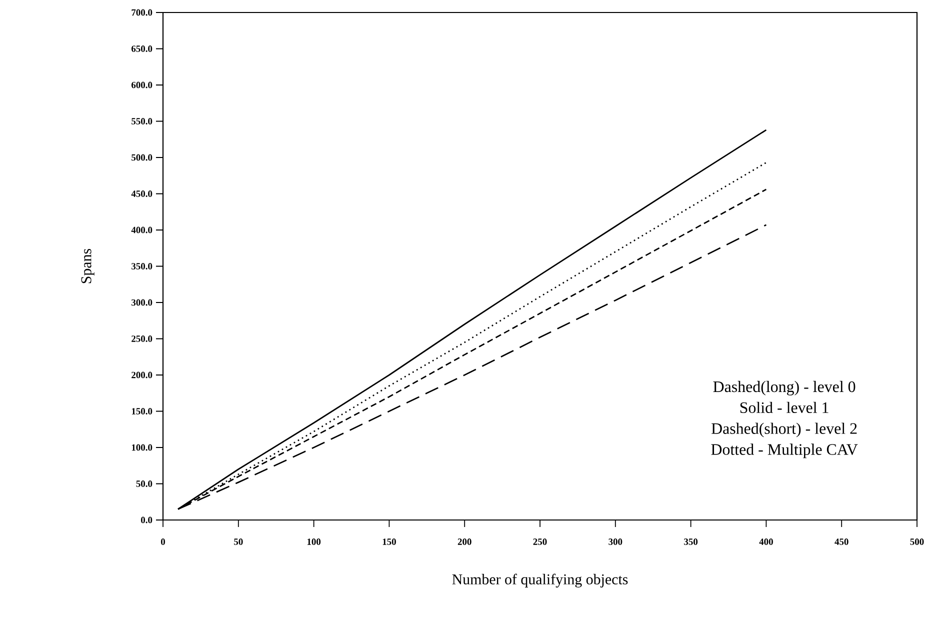 The width and height of the screenshot is (951, 621). I want to click on y-tick-label: 50.0, so click(144, 483).